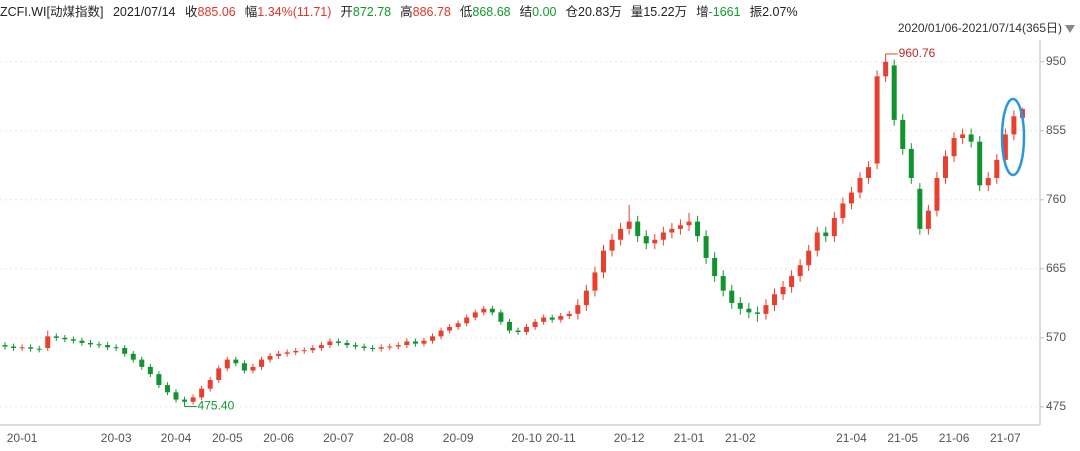  Describe the element at coordinates (346, 12) in the screenshot. I see `header-label: 开` at that location.